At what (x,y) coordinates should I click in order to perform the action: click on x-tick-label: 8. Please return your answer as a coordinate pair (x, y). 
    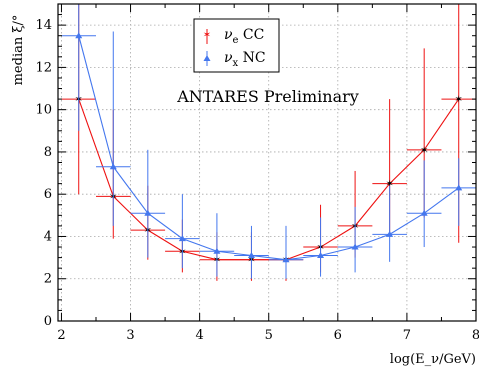
    Looking at the image, I should click on (475, 335).